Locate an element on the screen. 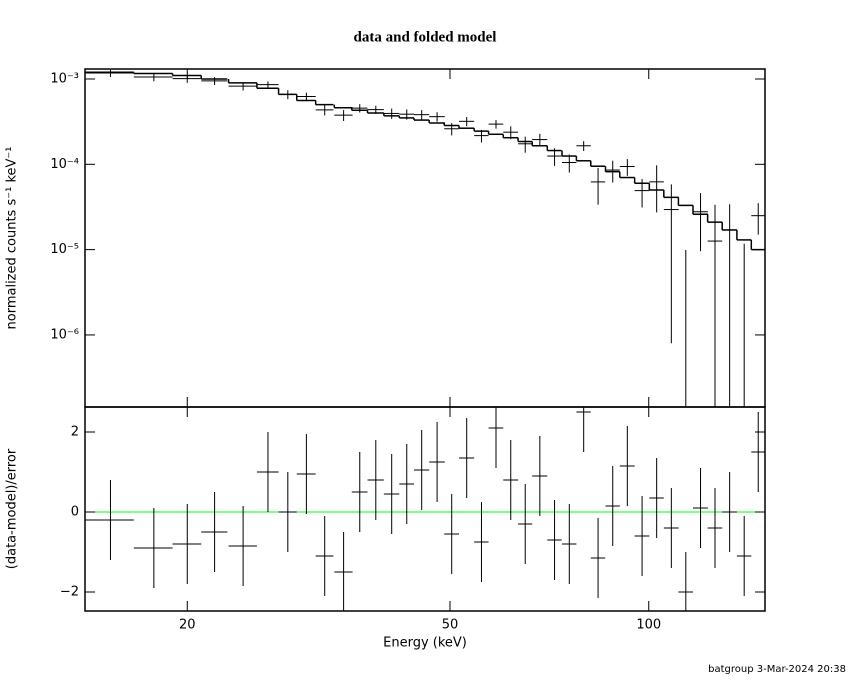  y-tick-label: −2 is located at coordinates (69, 592).